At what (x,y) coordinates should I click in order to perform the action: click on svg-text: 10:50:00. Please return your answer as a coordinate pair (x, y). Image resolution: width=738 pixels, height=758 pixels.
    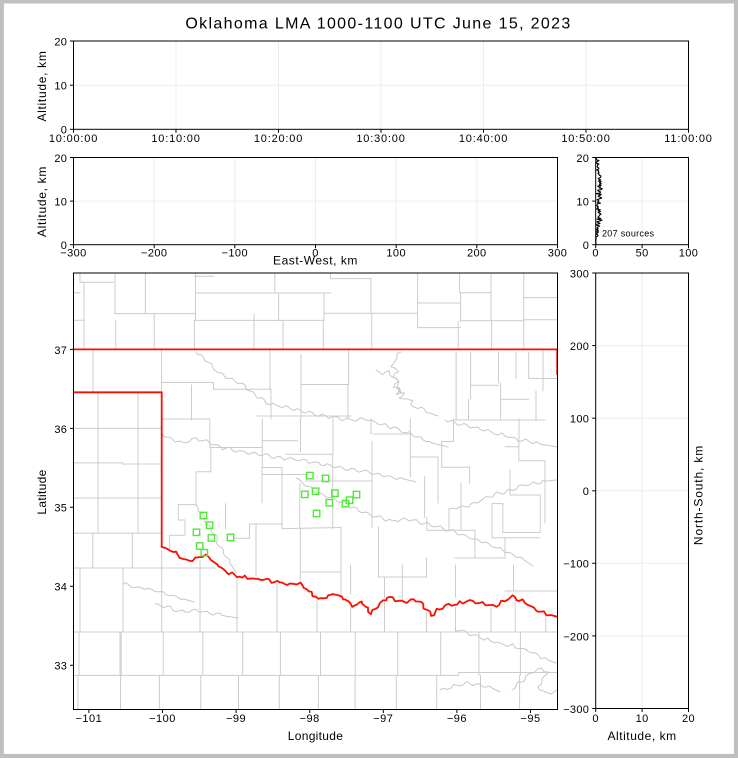
    Looking at the image, I should click on (585, 139).